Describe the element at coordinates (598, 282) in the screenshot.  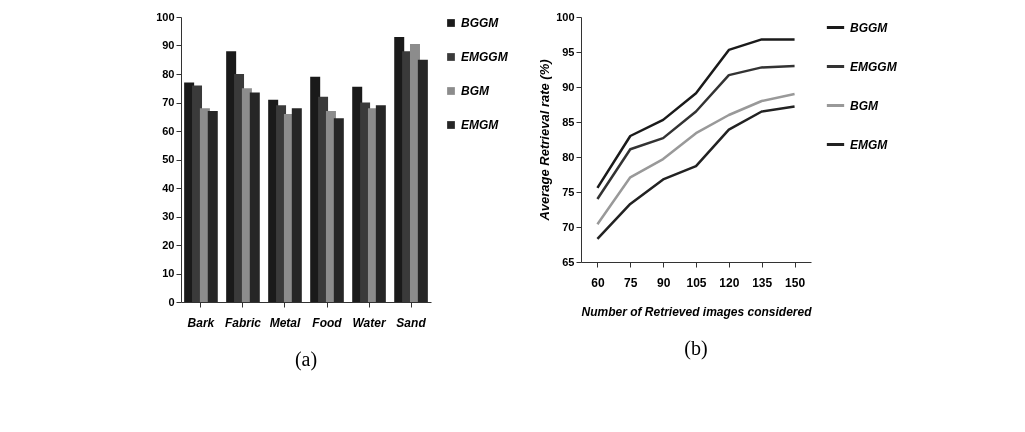
I see `x-tick-label: 60` at that location.